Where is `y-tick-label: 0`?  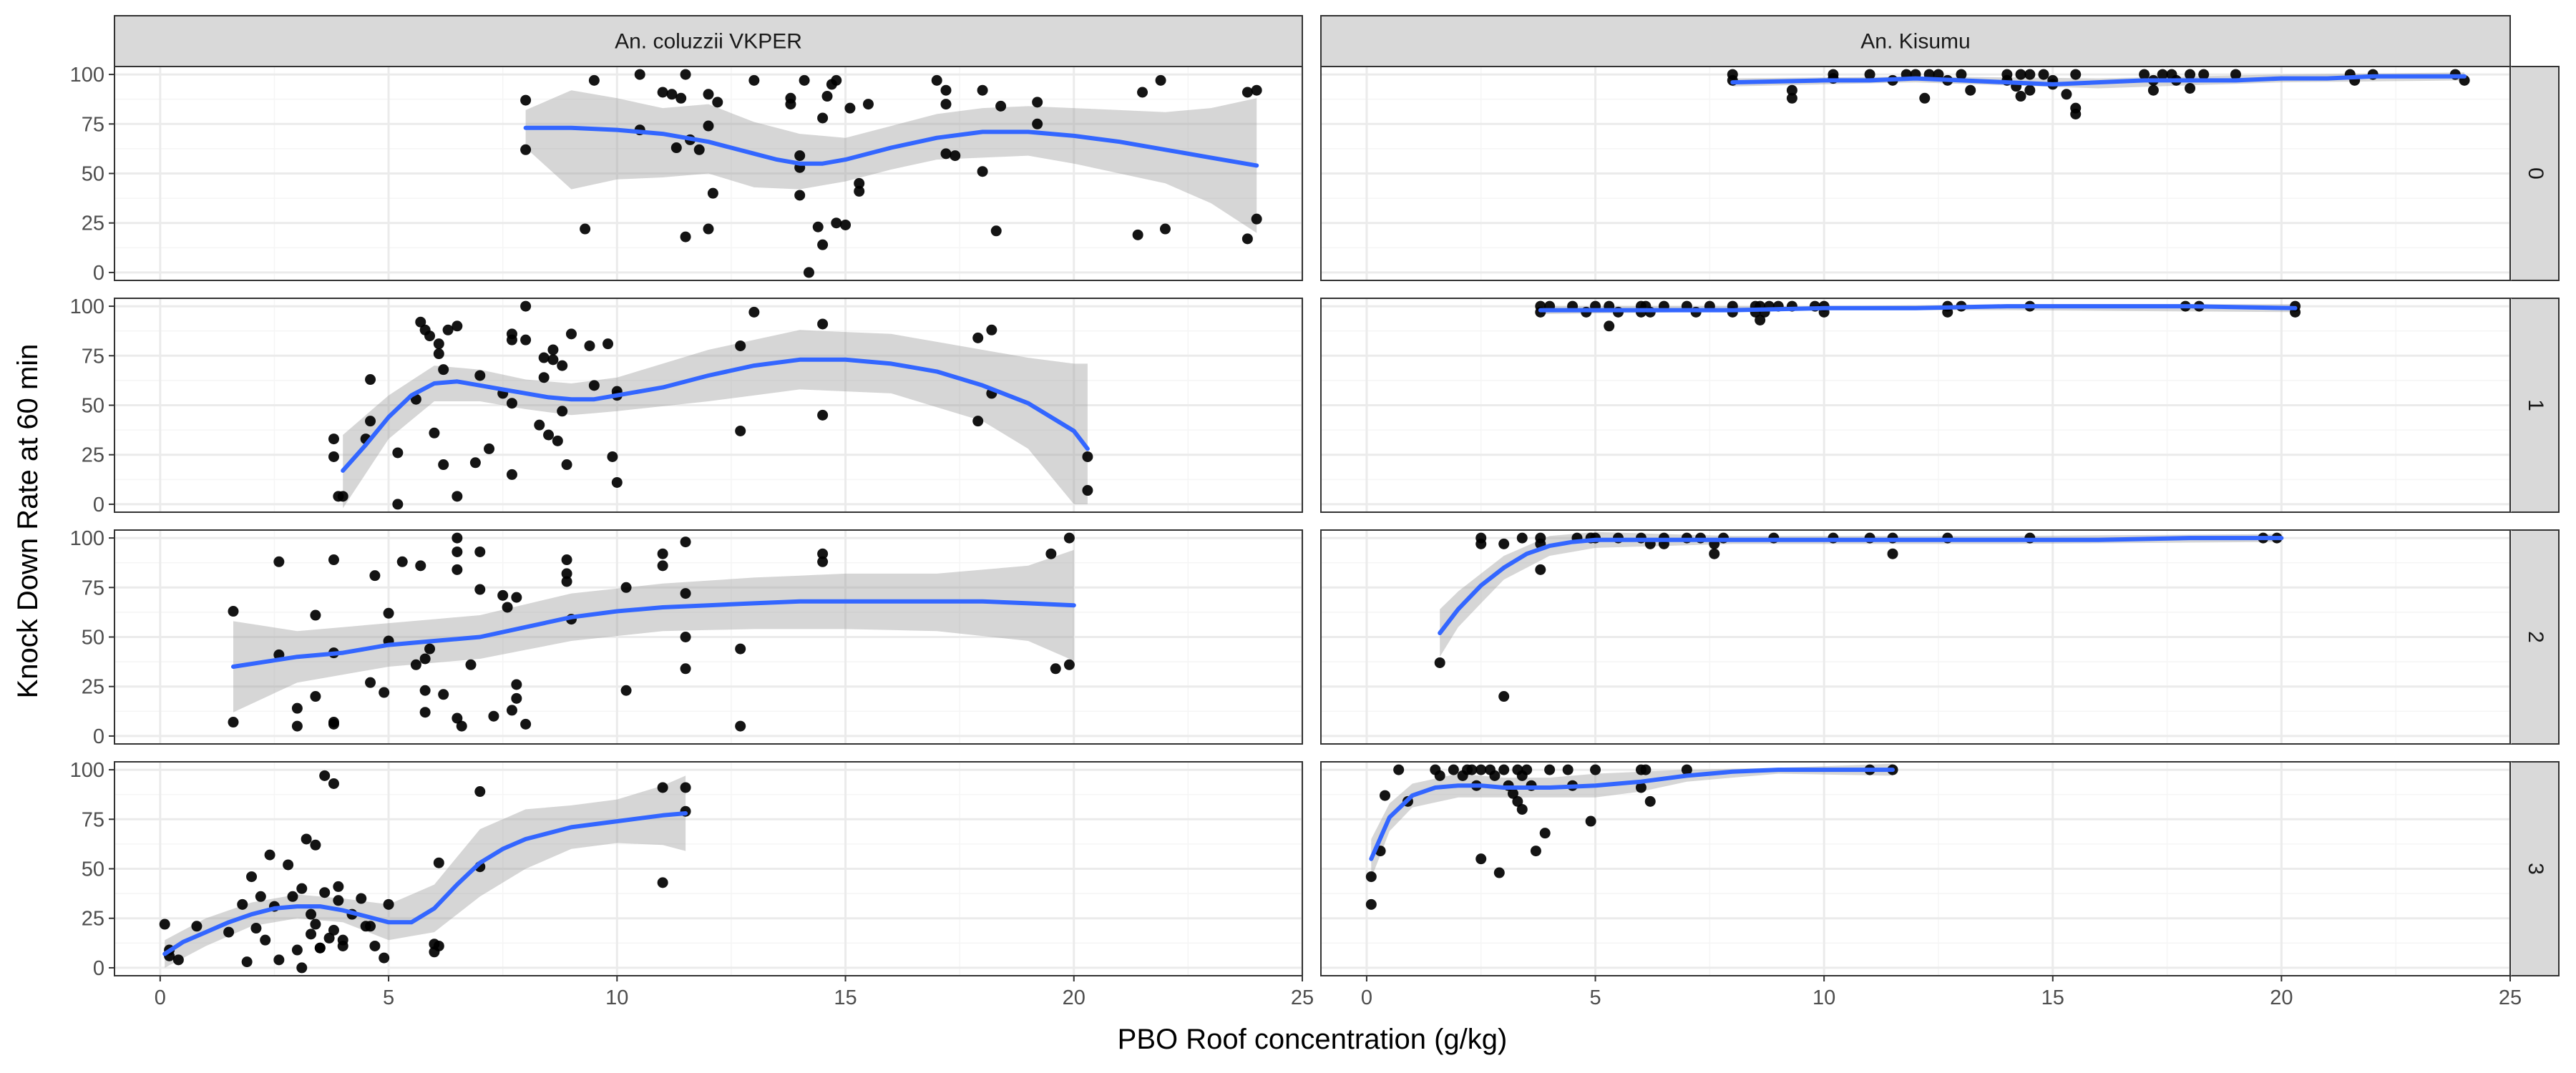 y-tick-label: 0 is located at coordinates (98, 736).